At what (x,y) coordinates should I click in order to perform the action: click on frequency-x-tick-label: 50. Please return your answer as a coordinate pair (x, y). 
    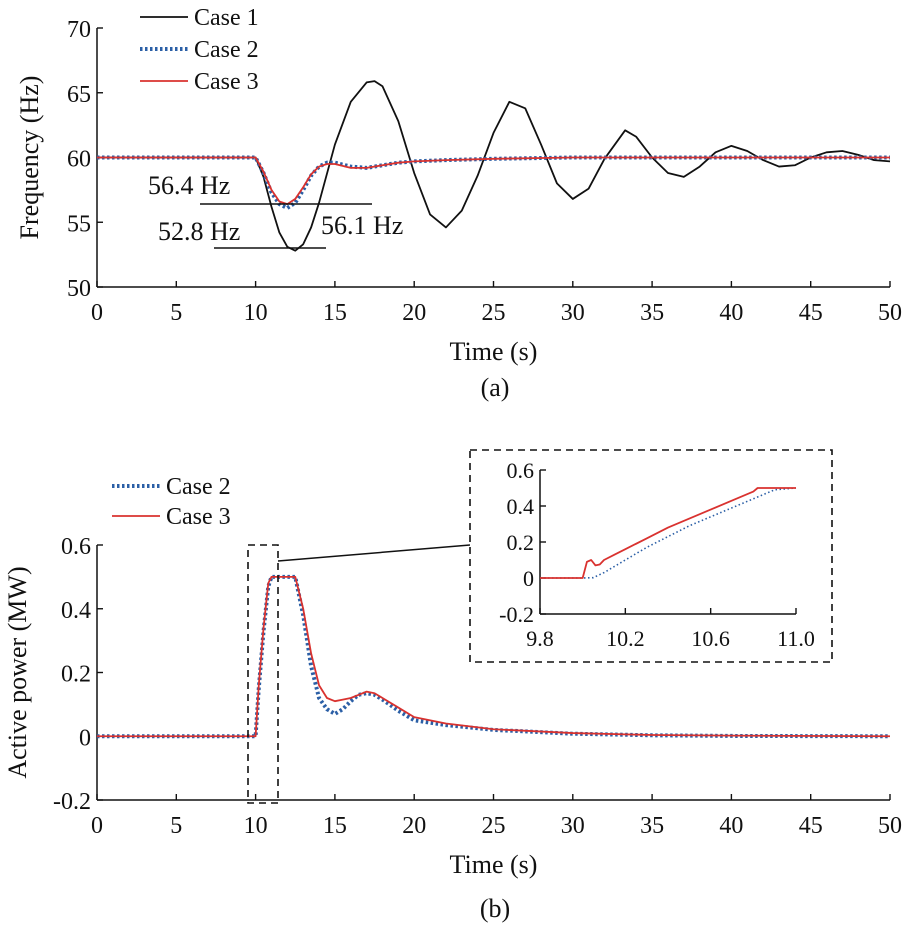
    Looking at the image, I should click on (890, 313).